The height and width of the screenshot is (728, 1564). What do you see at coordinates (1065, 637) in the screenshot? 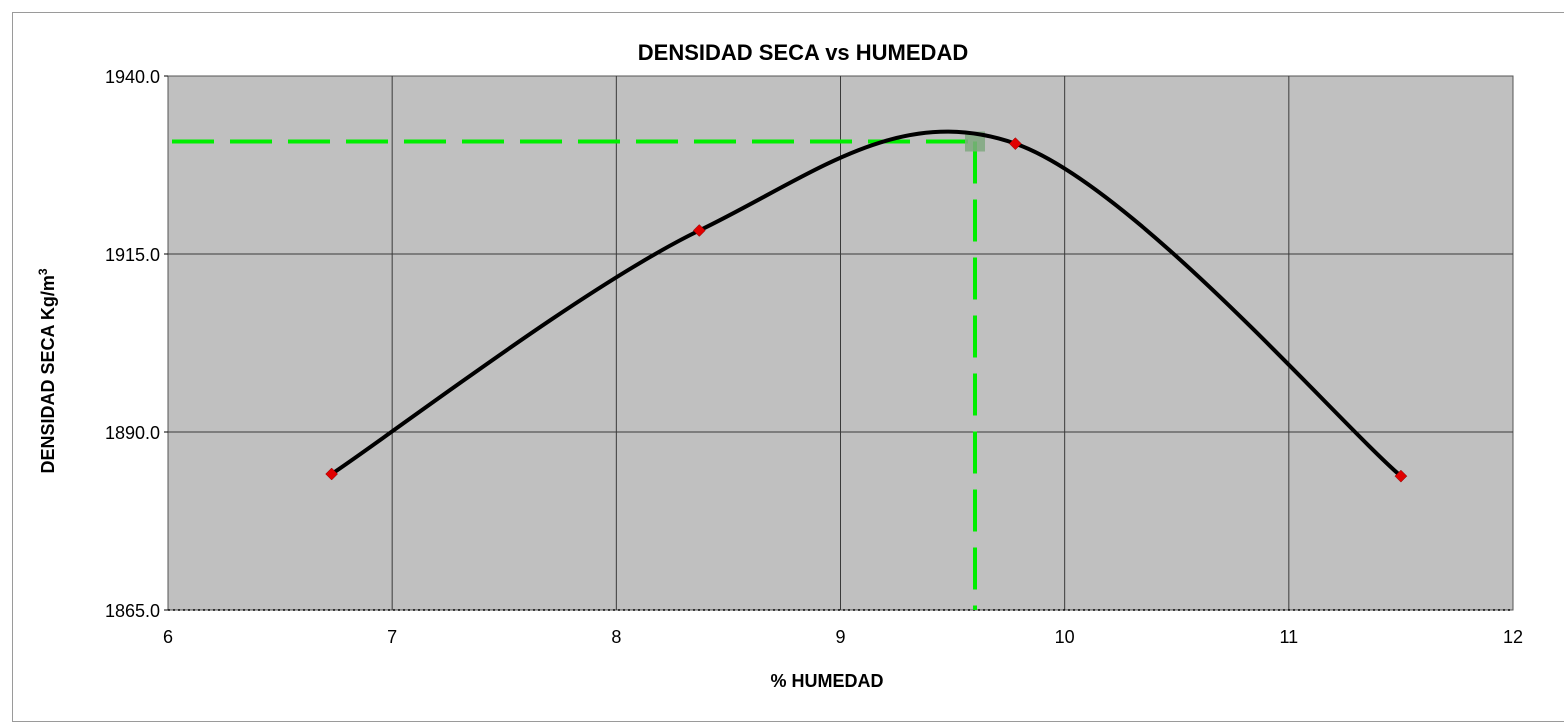
I see `x-tick-label: 10` at bounding box center [1065, 637].